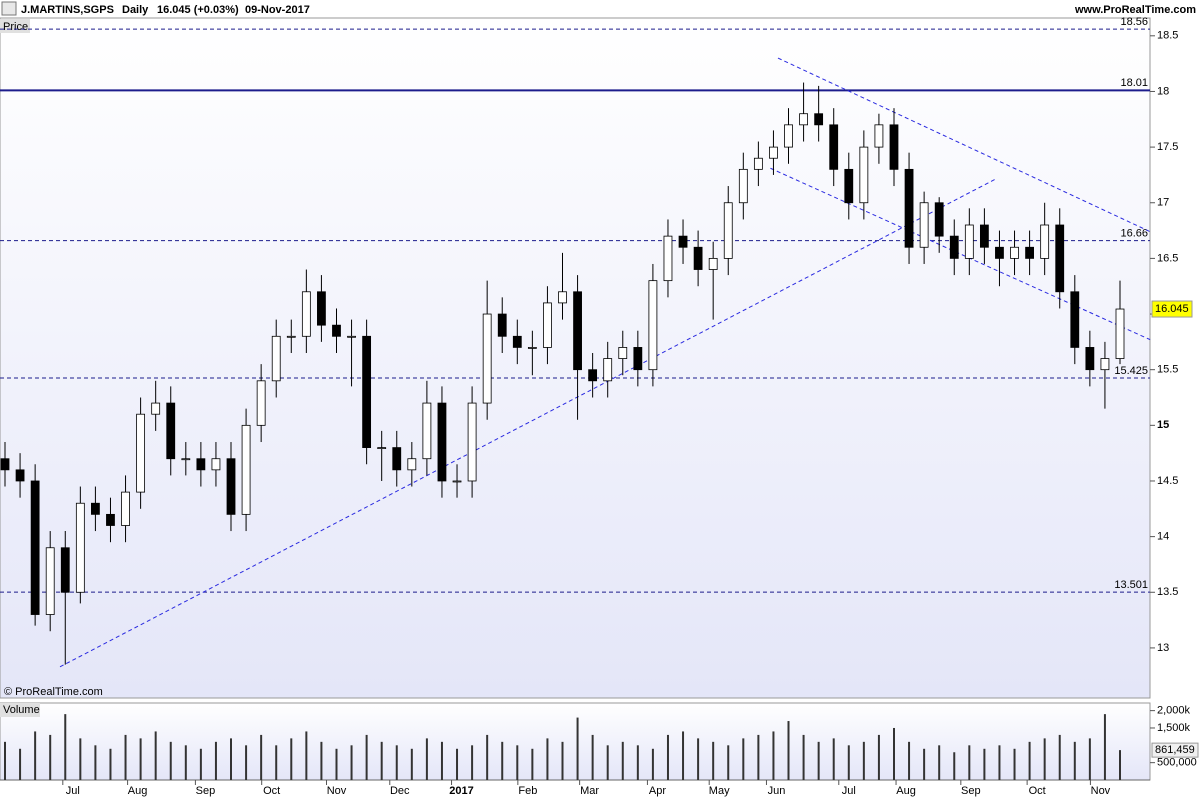  I want to click on x-tick-label: Nov, so click(337, 791).